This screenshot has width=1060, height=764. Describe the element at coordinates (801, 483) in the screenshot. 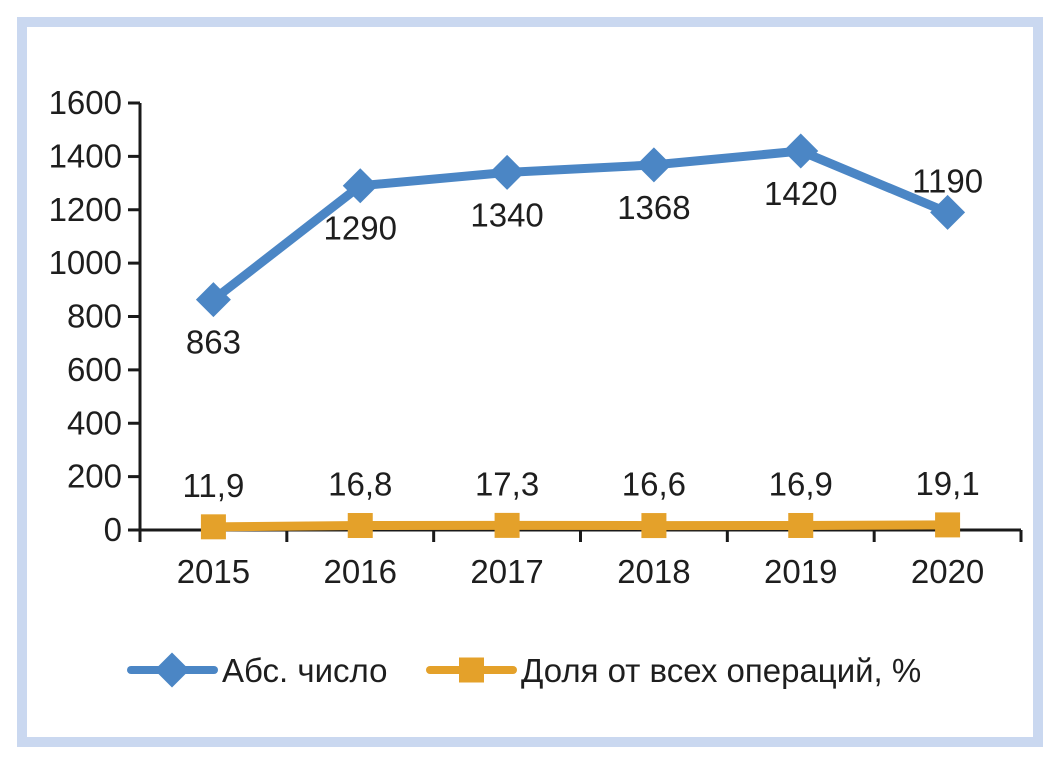

I see `data-label-1-2019: 16,9` at that location.